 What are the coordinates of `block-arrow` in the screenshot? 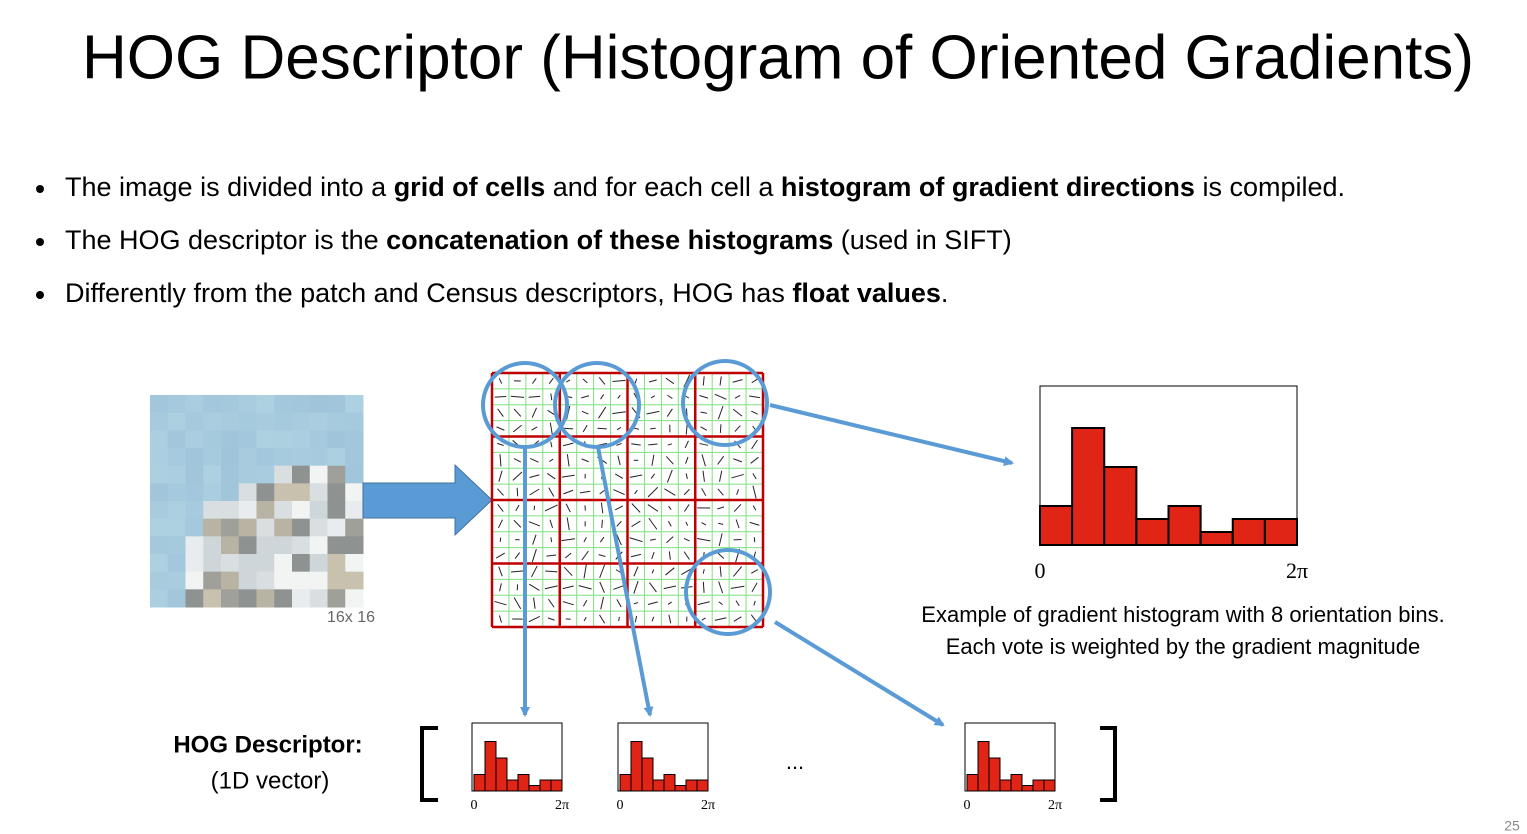 It's located at (427, 500).